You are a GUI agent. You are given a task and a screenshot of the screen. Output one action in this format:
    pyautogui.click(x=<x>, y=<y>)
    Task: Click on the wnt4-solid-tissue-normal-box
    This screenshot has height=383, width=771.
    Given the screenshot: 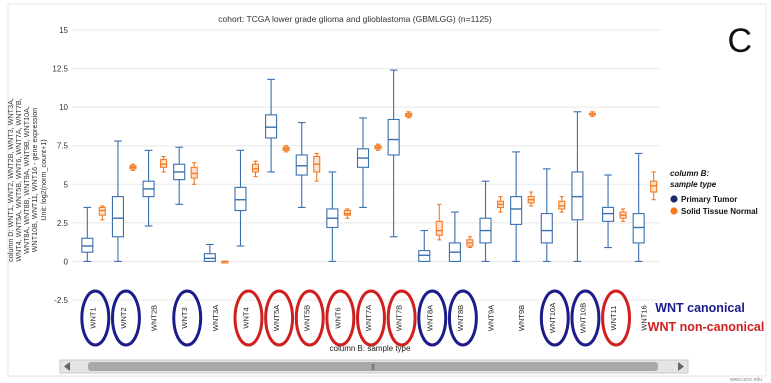 What is the action you would take?
    pyautogui.click(x=255, y=168)
    